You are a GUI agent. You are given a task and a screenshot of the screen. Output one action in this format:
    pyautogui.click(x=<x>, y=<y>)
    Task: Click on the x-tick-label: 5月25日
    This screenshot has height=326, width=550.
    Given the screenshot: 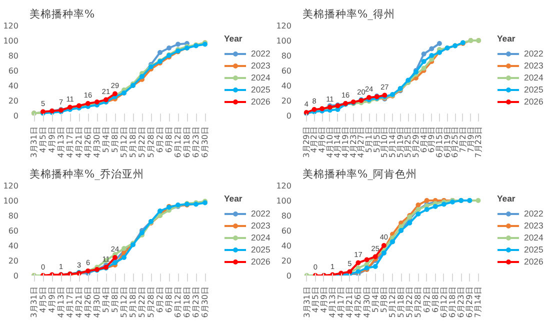 What is the action you would take?
    pyautogui.click(x=408, y=142)
    